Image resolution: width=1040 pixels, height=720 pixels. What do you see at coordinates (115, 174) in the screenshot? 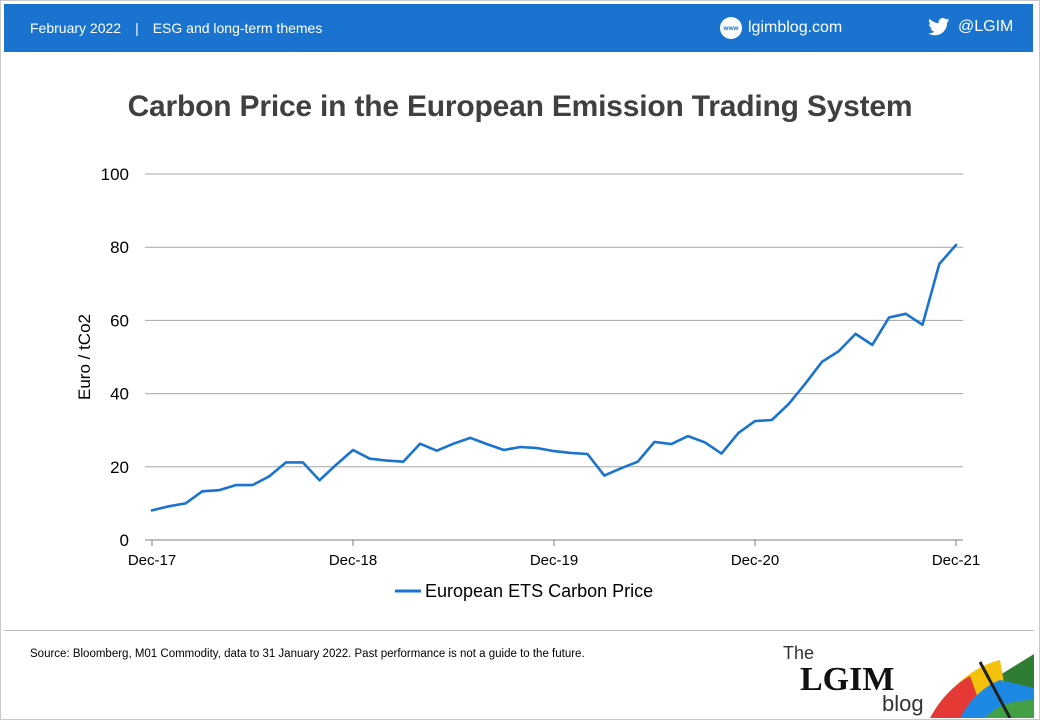
I see `y-tick-label: 100` at bounding box center [115, 174].